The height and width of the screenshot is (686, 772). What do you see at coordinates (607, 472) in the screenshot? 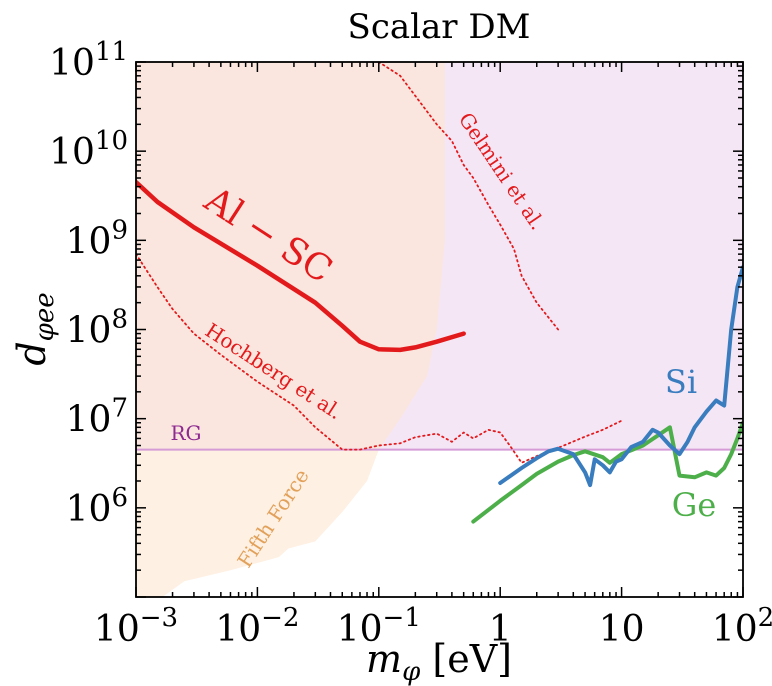
I see `ge-curve` at bounding box center [607, 472].